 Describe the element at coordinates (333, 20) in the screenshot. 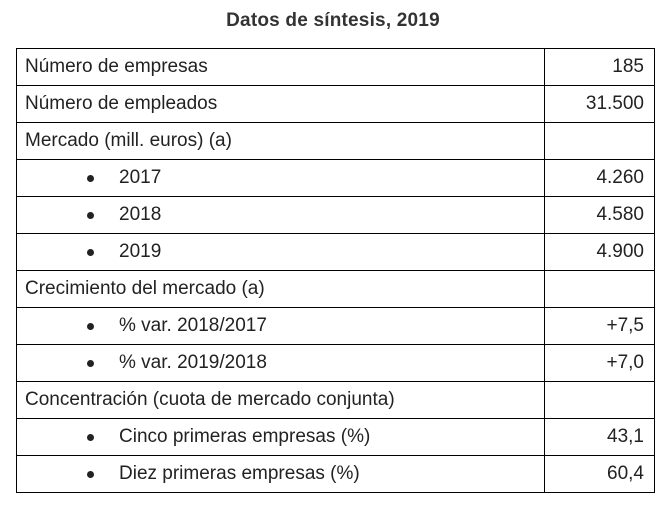

I see `table-title: Datos de síntesis, 2019` at that location.